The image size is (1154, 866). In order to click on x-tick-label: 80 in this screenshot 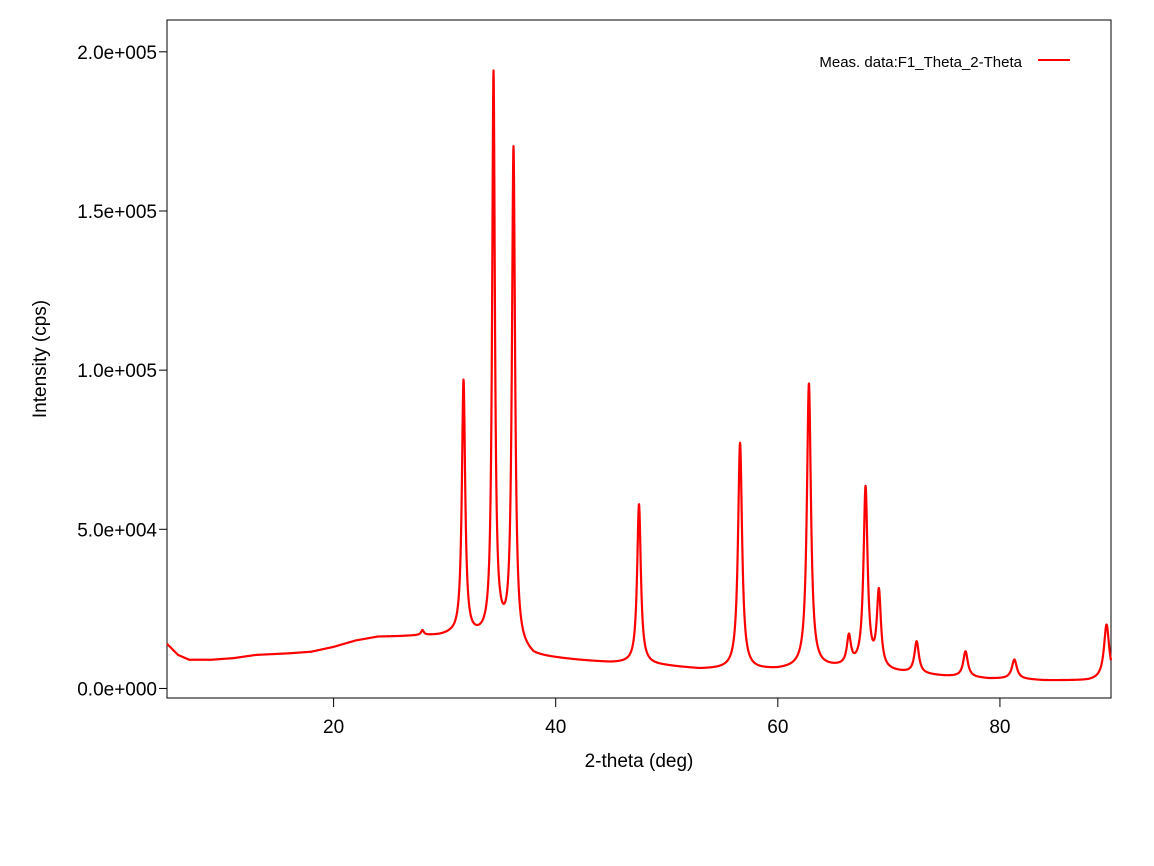, I will do `click(999, 727)`.